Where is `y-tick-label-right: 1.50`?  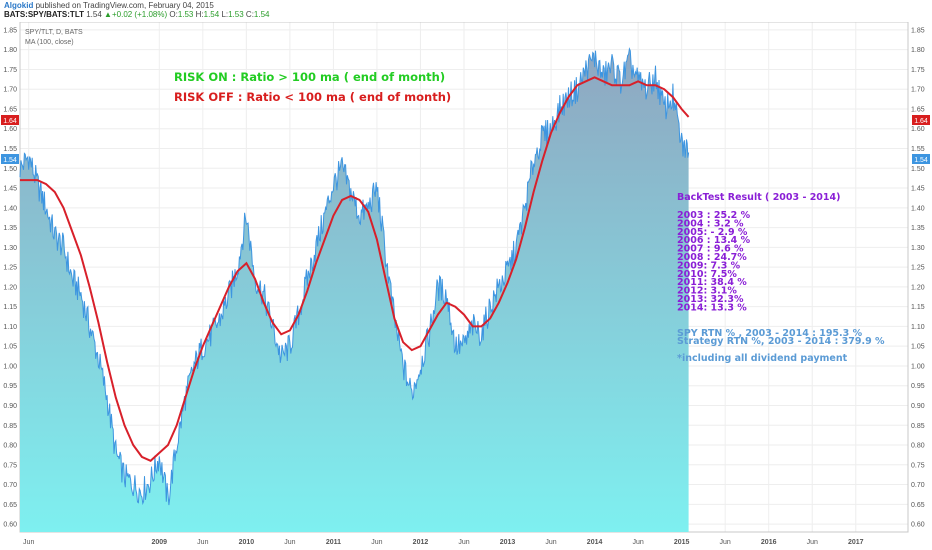 y-tick-label-right: 1.50 is located at coordinates (918, 169).